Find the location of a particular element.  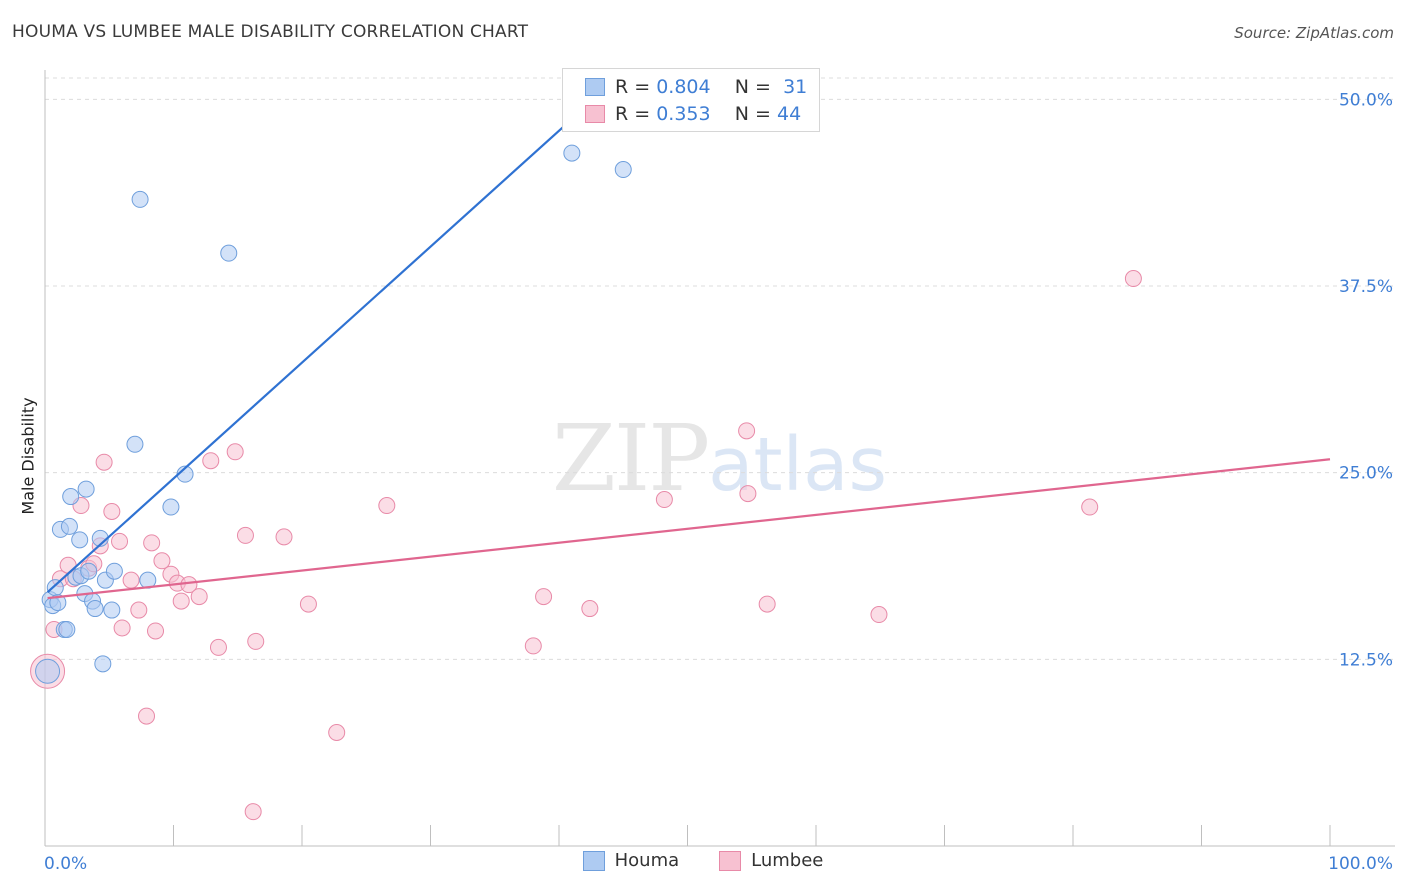

y-tick-label-3: 50.0% is located at coordinates (1366, 100).